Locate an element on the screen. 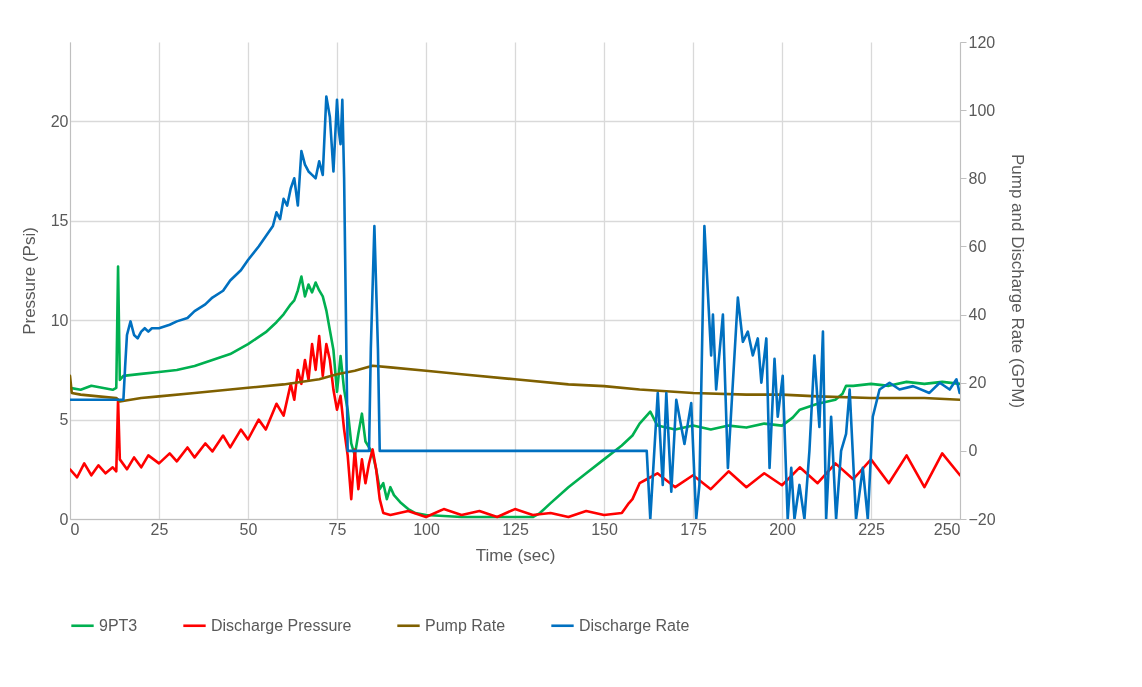 This screenshot has width=1142, height=687. y2-tick-label: 0 is located at coordinates (973, 451).